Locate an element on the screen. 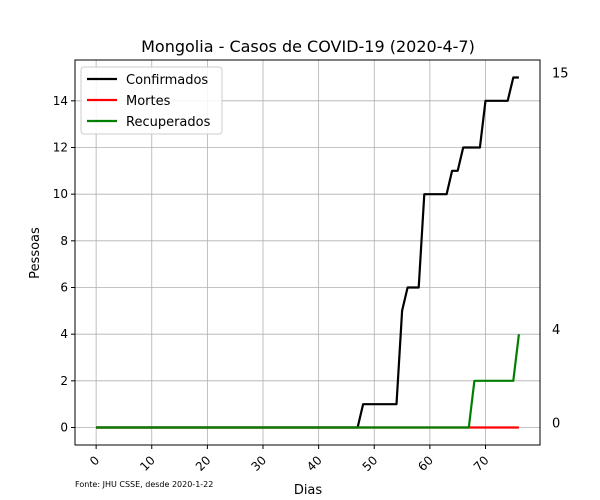 This screenshot has width=600, height=500. right-value-label: 0 is located at coordinates (556, 424).